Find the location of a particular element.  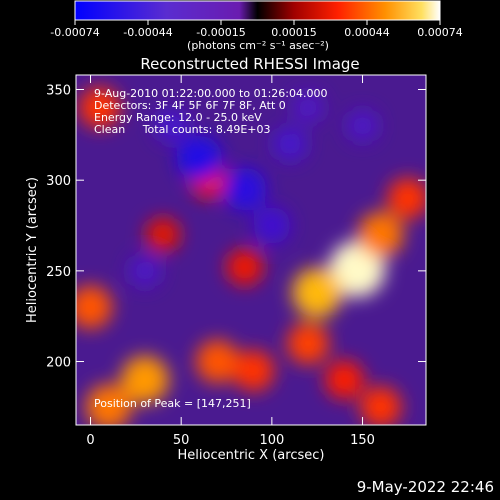

colorbar-tick-label: -0.00074 is located at coordinates (74, 32).